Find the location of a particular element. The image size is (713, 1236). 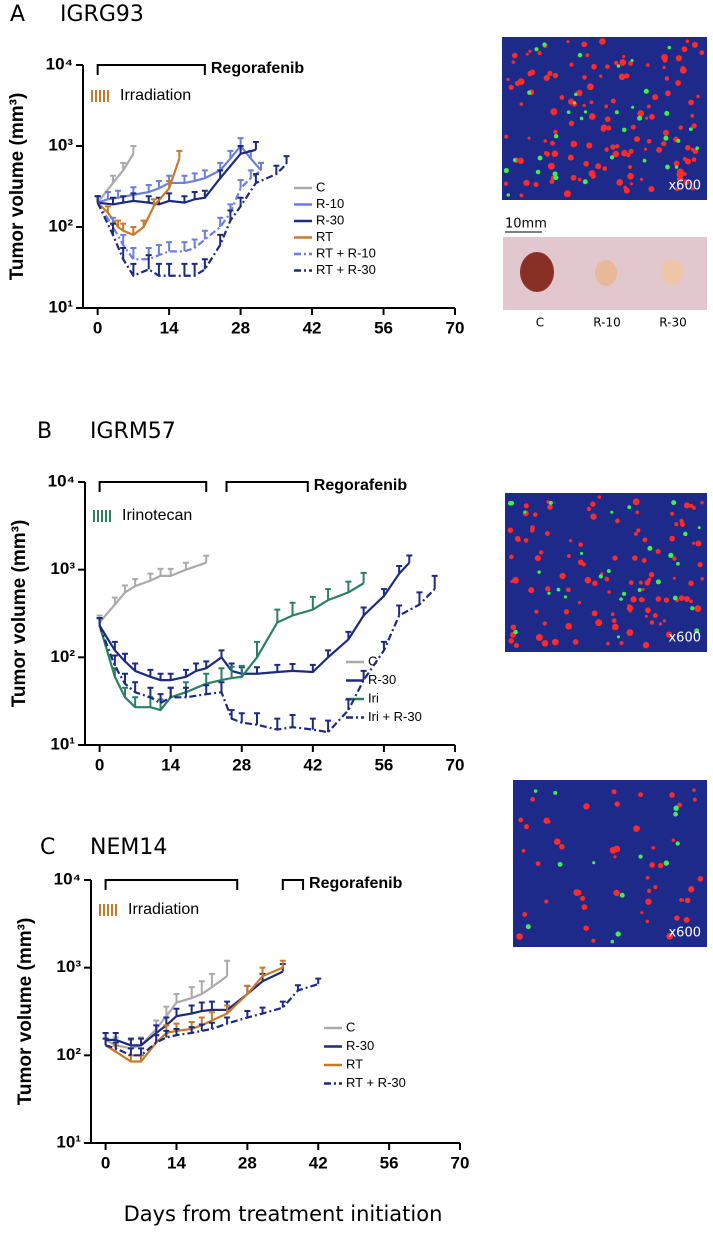

legend-label: R-10 is located at coordinates (330, 203).